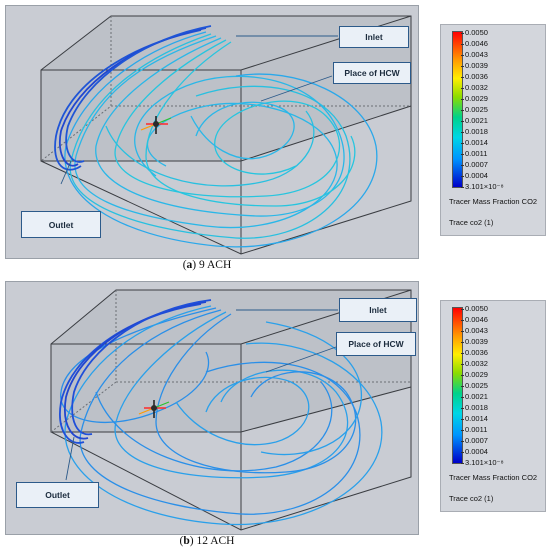 The width and height of the screenshot is (550, 550). Describe the element at coordinates (199, 110) in the screenshot. I see `callout-leaders` at that location.